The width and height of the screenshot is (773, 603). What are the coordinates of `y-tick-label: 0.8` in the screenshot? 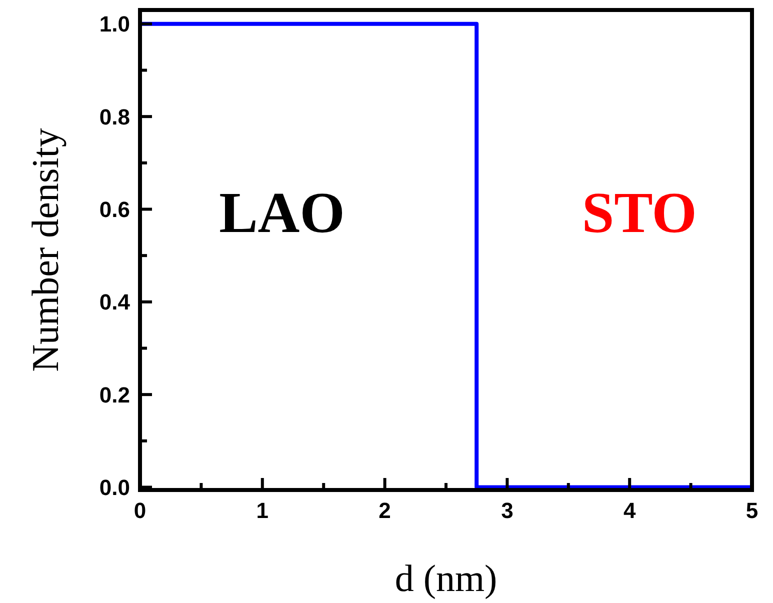 It's located at (114, 117).